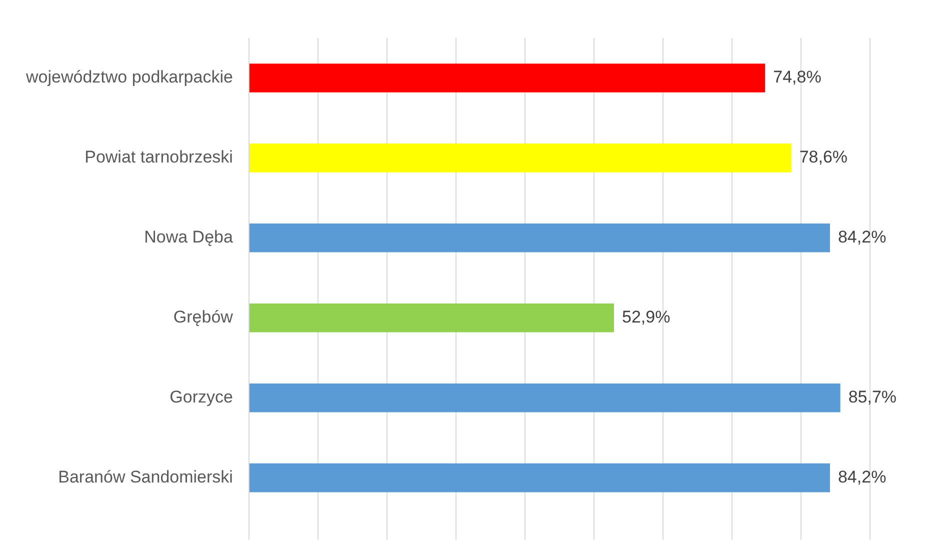  Describe the element at coordinates (158, 157) in the screenshot. I see `y-tick-label: Powiat tarnobrzeski` at that location.